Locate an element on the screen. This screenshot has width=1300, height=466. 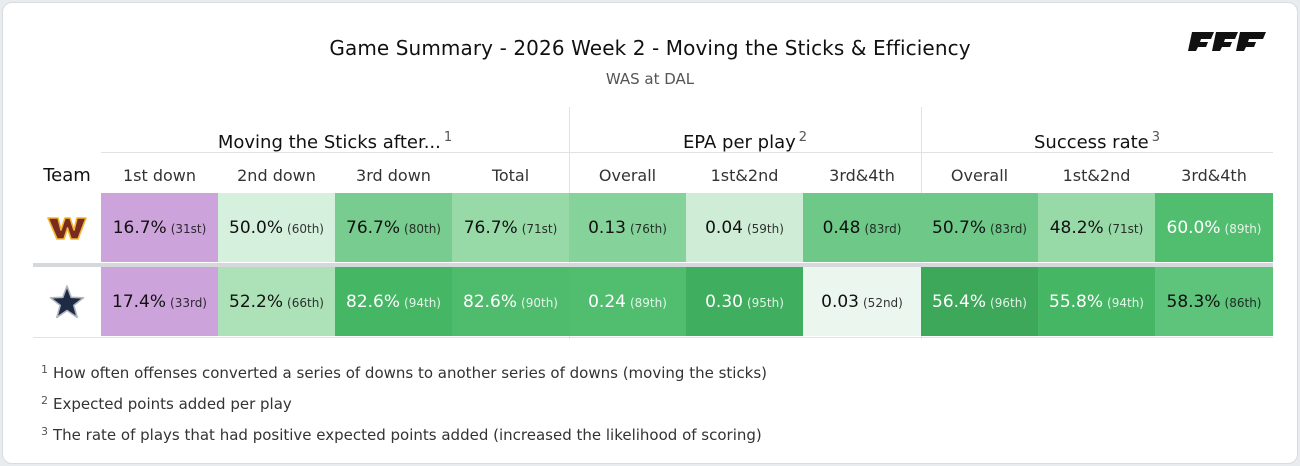
column-header: 3rd down is located at coordinates (393, 175).